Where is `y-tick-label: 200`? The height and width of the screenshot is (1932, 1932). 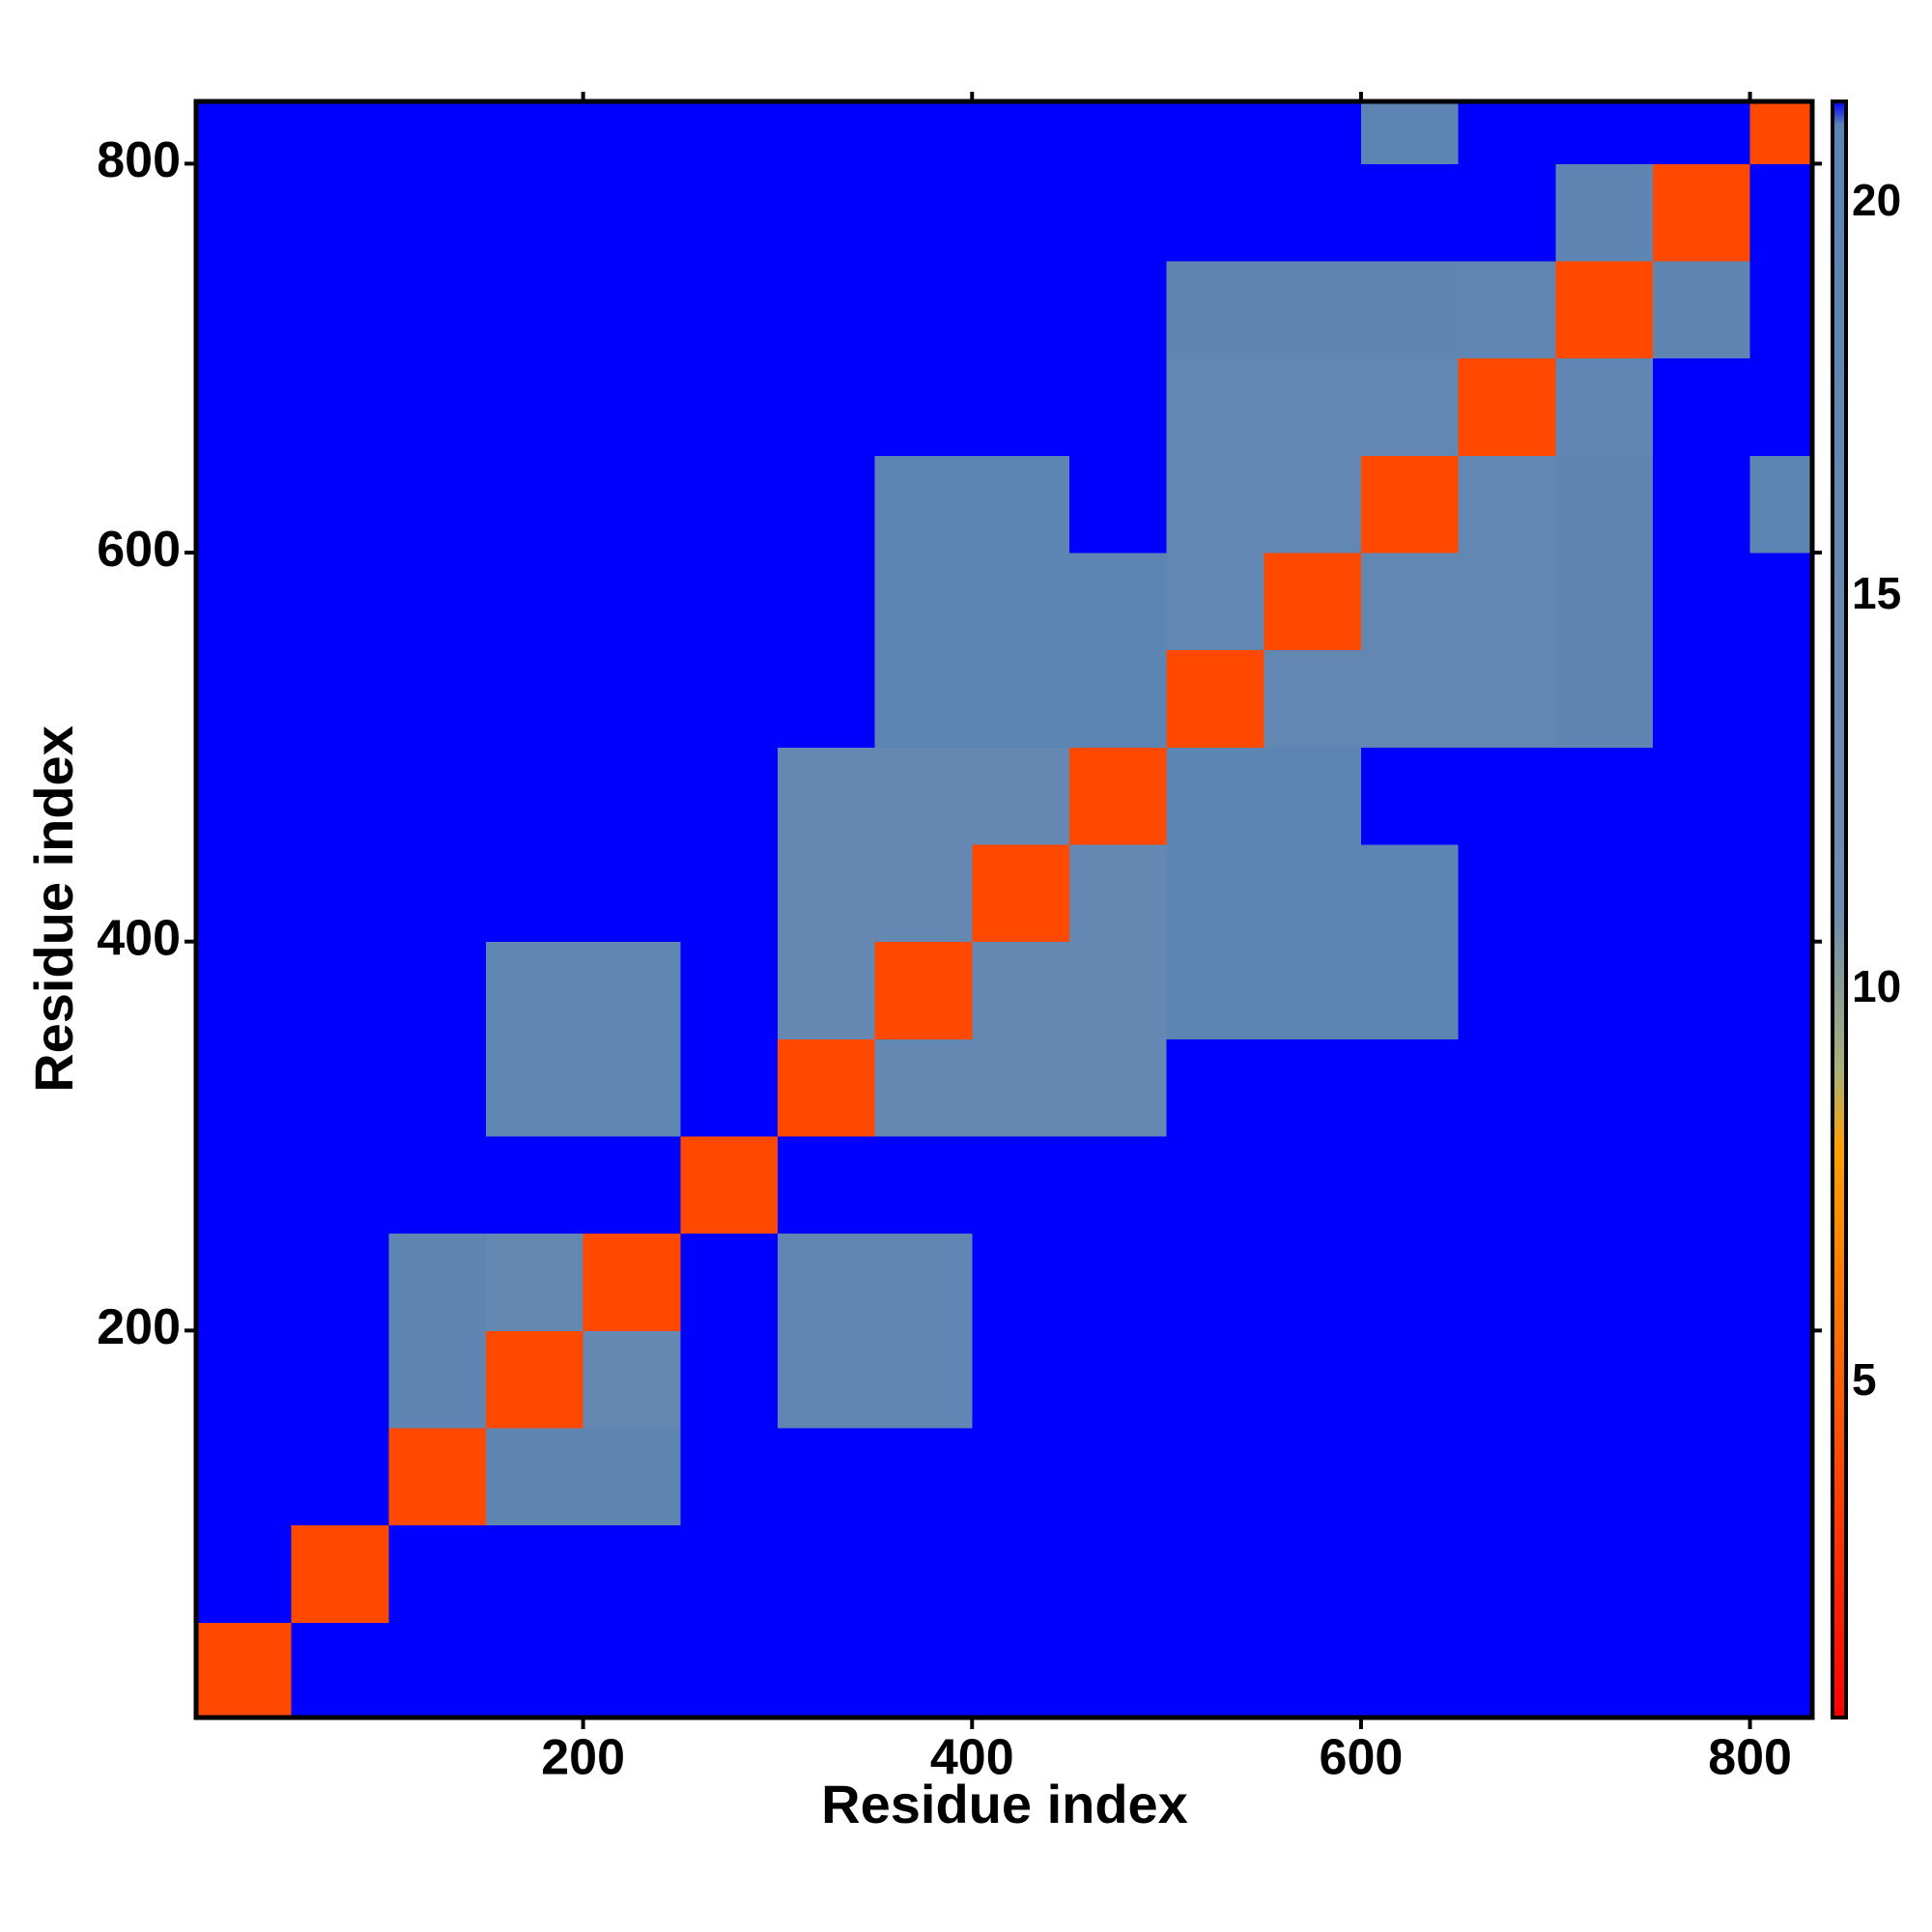 y-tick-label: 200 is located at coordinates (139, 1327).